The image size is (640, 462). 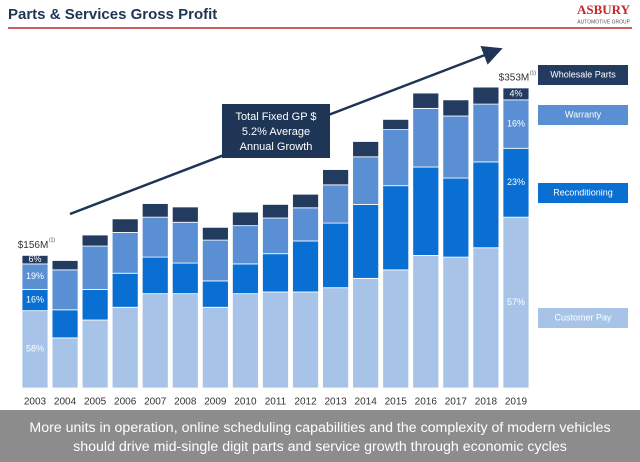 I want to click on x-tick-label: 2019, so click(x=516, y=402).